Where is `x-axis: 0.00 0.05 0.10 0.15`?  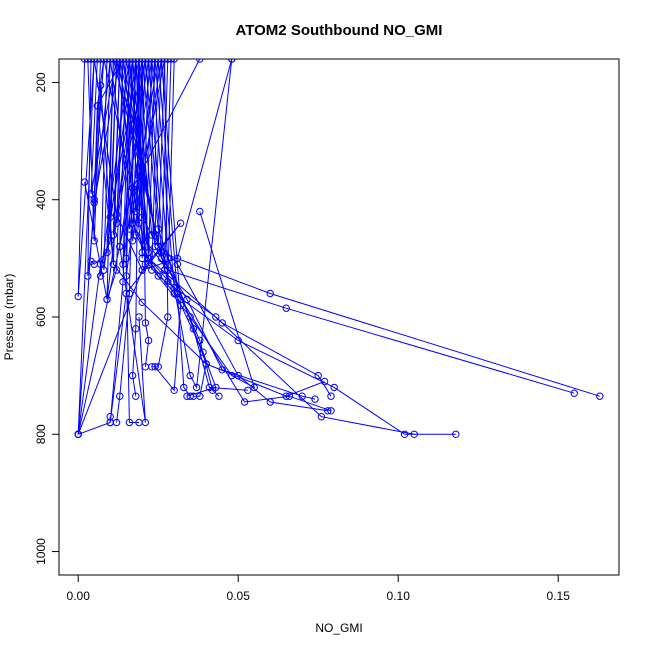 x-axis: 0.00 0.05 0.10 0.15 is located at coordinates (318, 588).